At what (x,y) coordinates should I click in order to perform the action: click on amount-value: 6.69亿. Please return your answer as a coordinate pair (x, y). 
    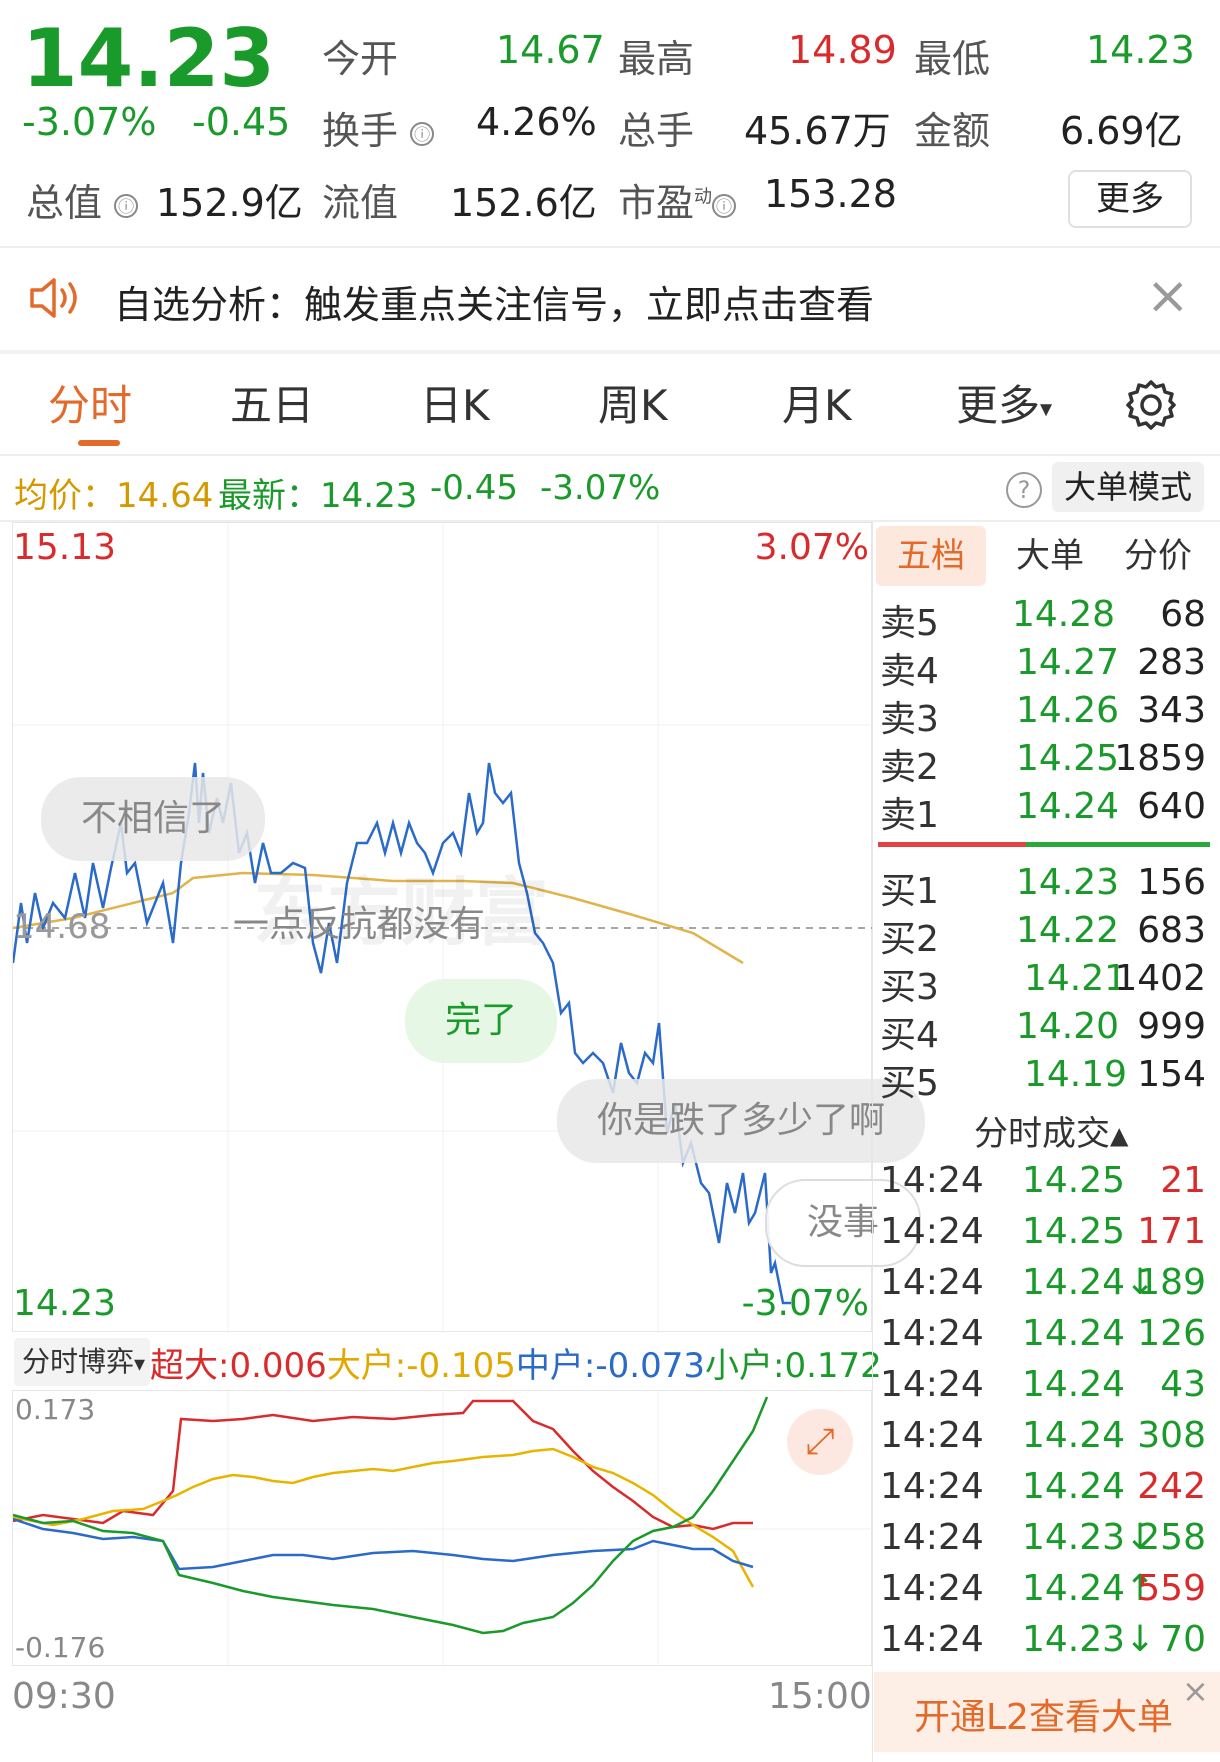
    Looking at the image, I should click on (1121, 131).